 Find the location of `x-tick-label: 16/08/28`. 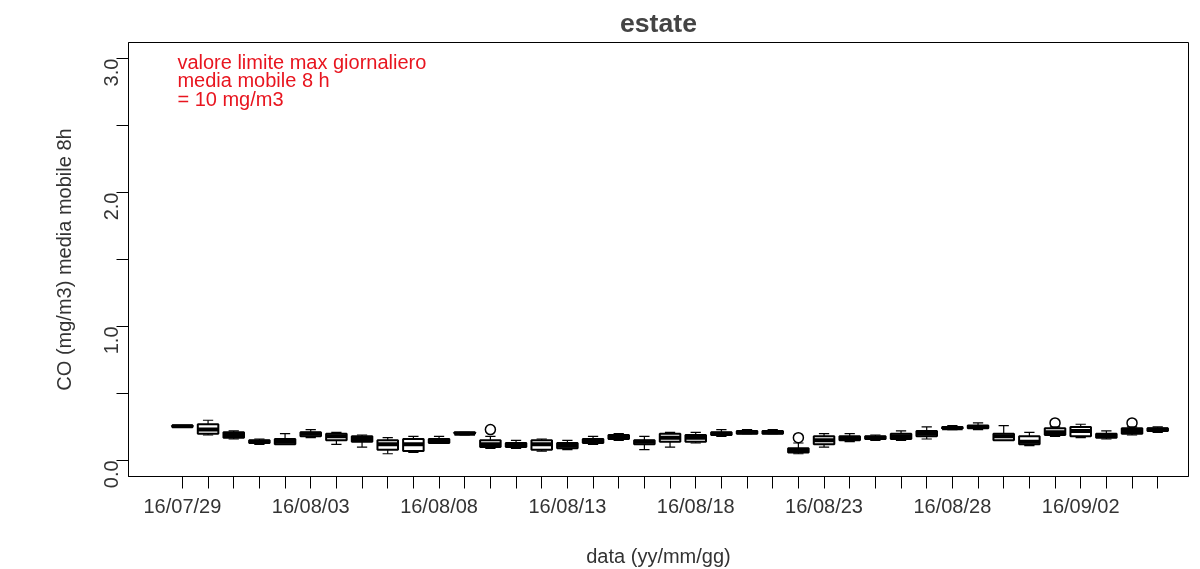

x-tick-label: 16/08/28 is located at coordinates (952, 505).